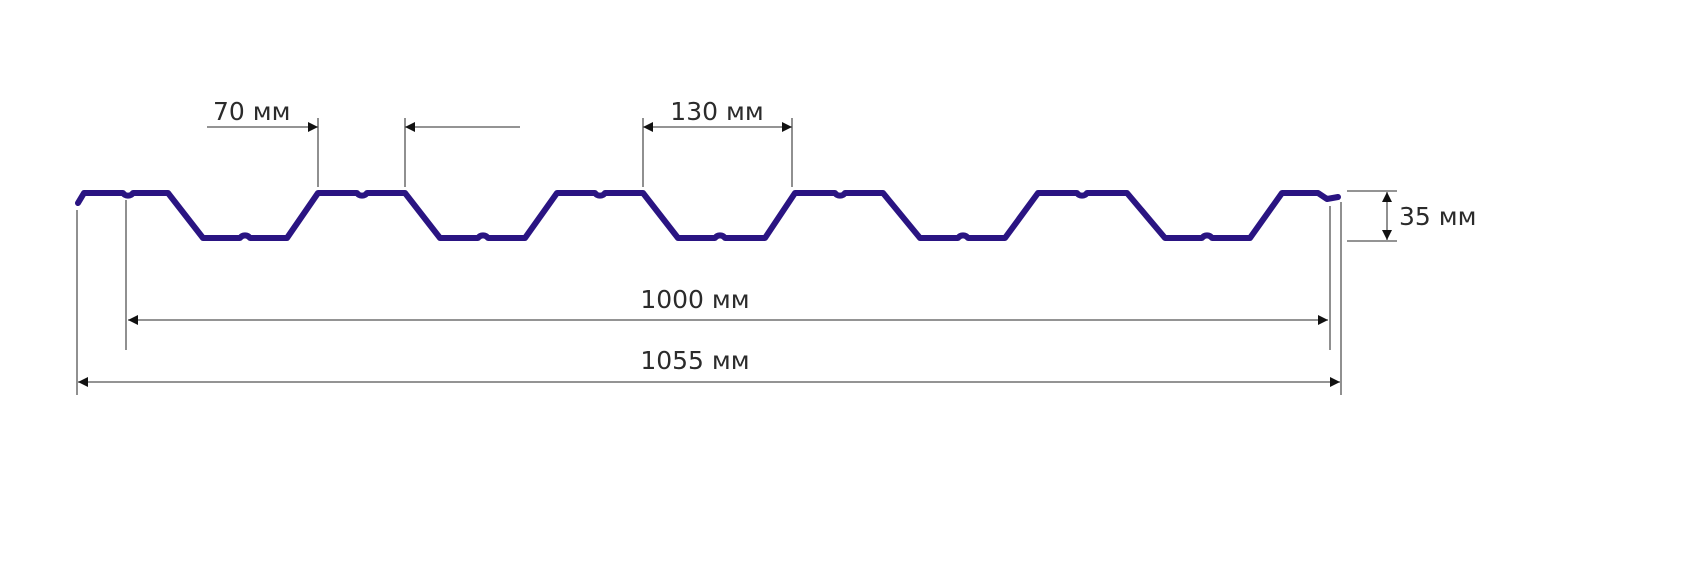 The width and height of the screenshot is (1700, 567). Describe the element at coordinates (694, 360) in the screenshot. I see `label-1055mm: 1055 мм` at that location.